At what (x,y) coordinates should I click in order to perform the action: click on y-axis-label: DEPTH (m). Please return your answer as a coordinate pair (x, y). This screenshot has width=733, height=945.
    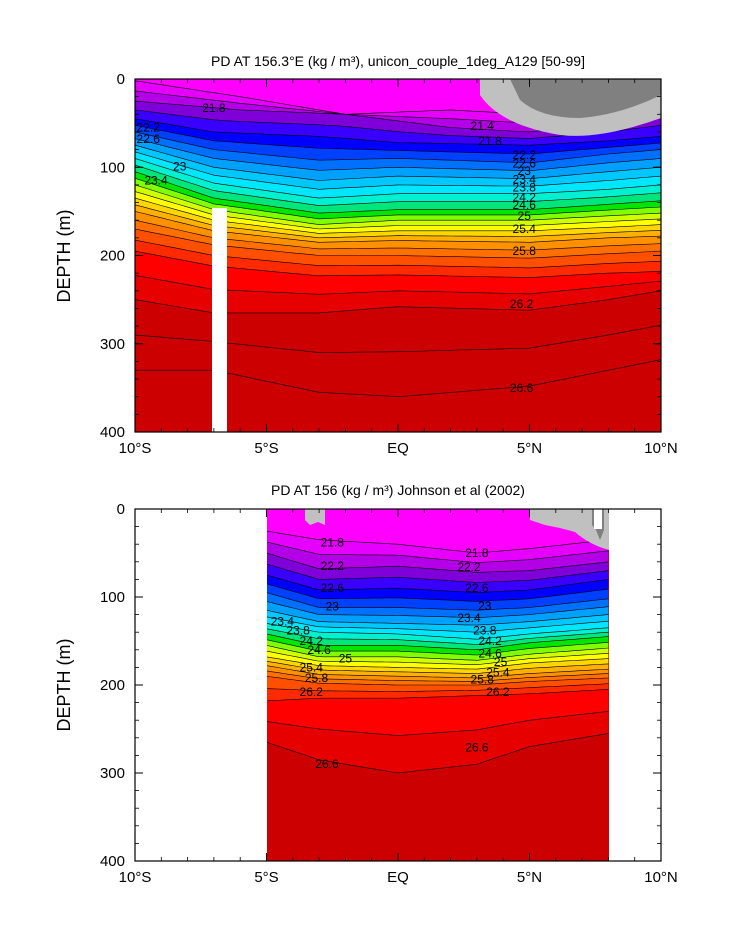
    Looking at the image, I should click on (64, 256).